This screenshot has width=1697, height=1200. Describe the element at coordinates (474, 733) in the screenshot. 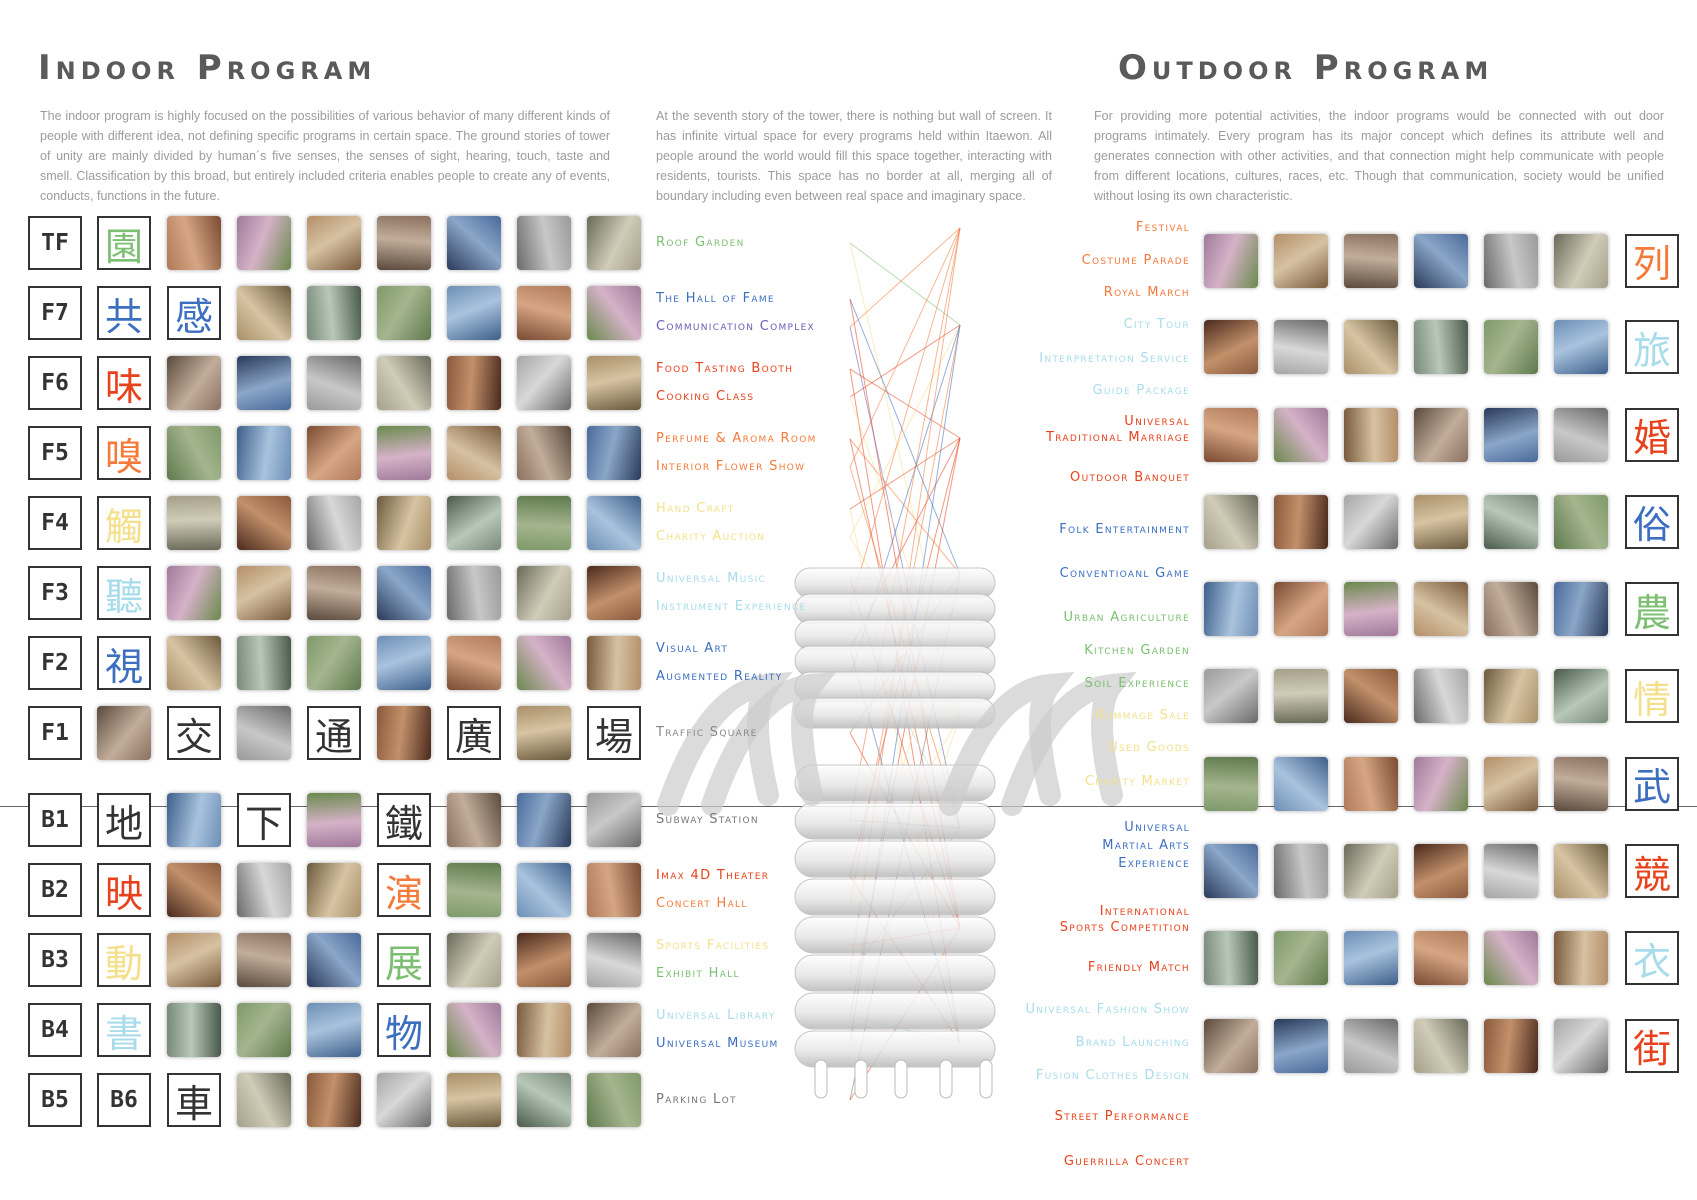

I see `kanji-tile: 廣` at that location.